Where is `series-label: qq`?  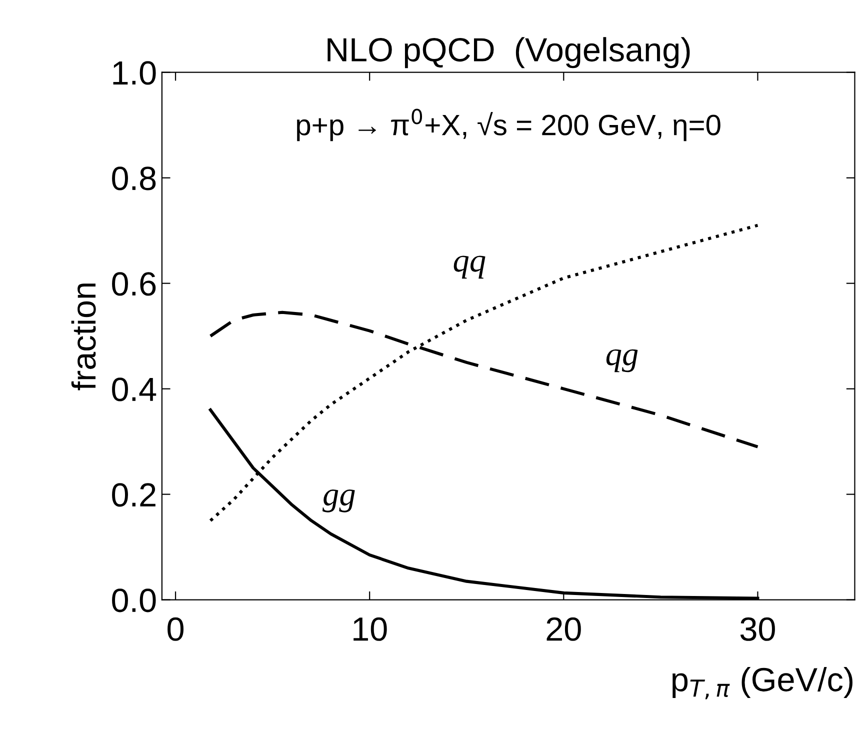 series-label: qq is located at coordinates (470, 267).